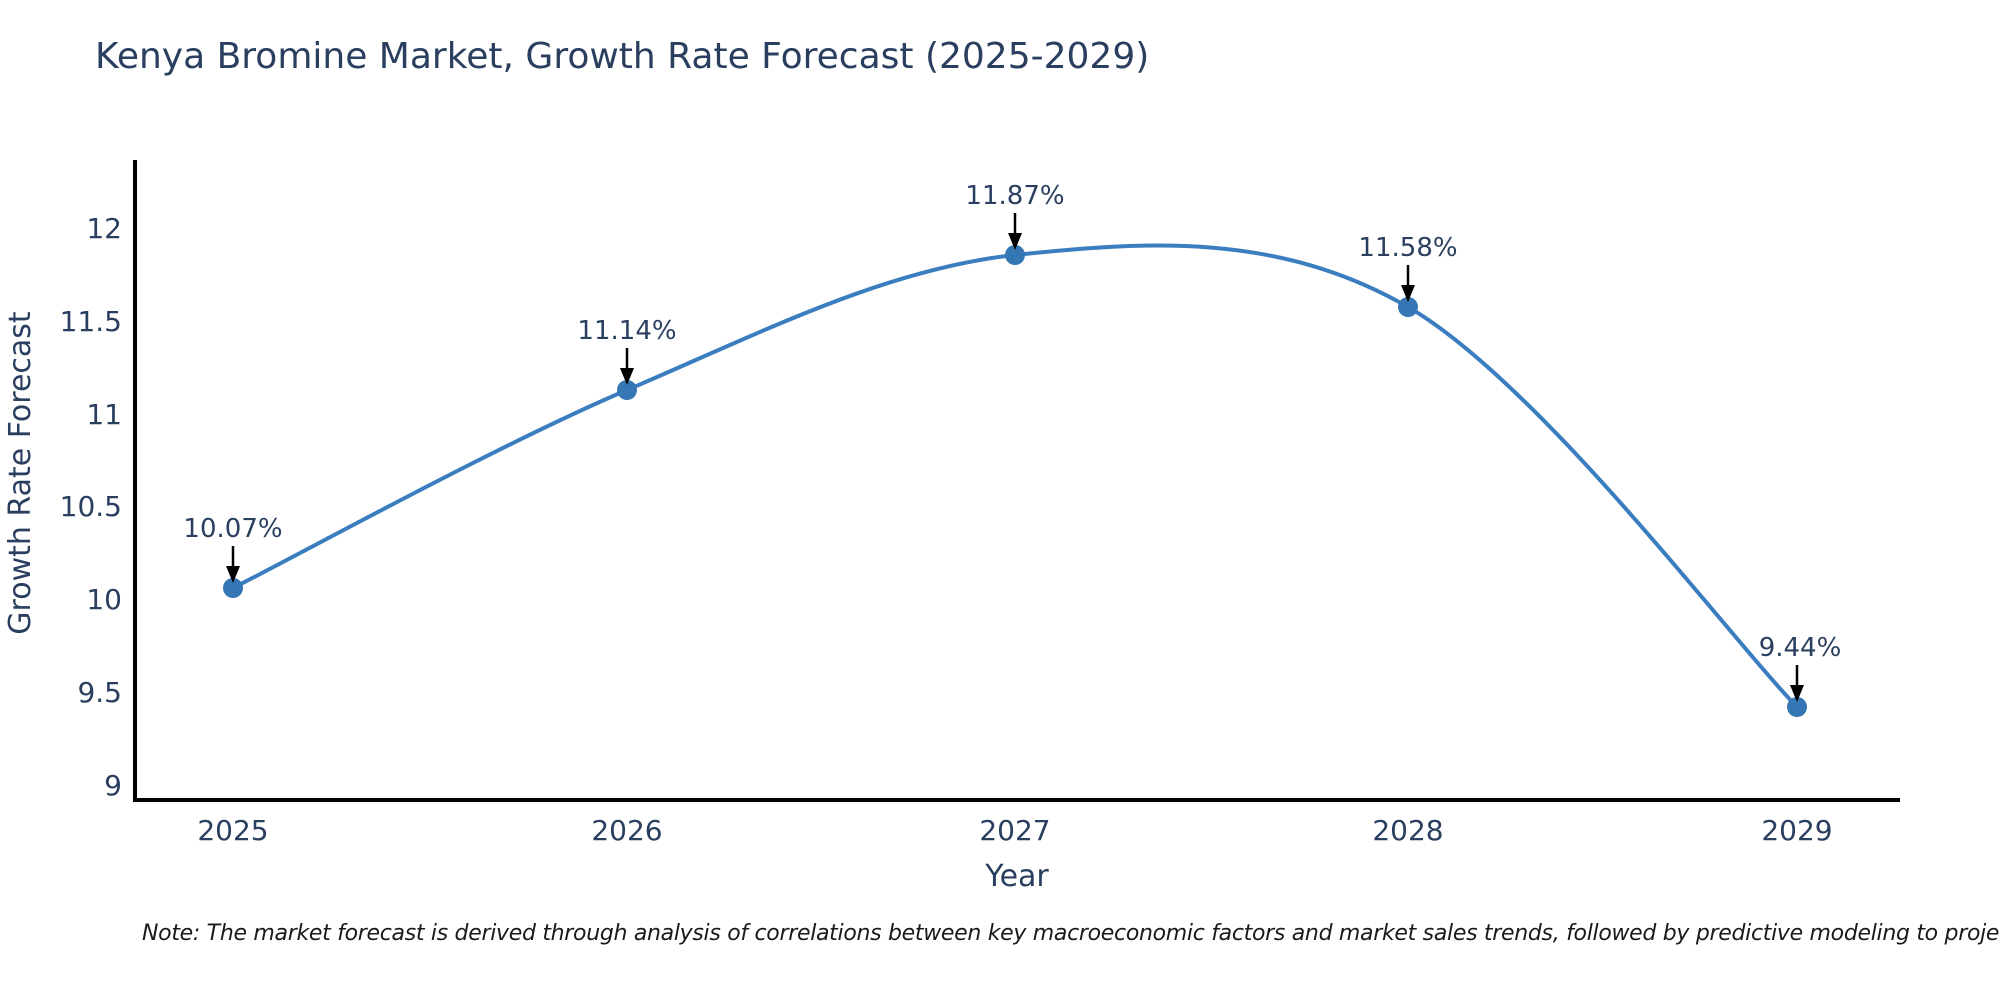 The height and width of the screenshot is (1000, 2000). Describe the element at coordinates (1014, 196) in the screenshot. I see `data-label: 11.87%` at that location.